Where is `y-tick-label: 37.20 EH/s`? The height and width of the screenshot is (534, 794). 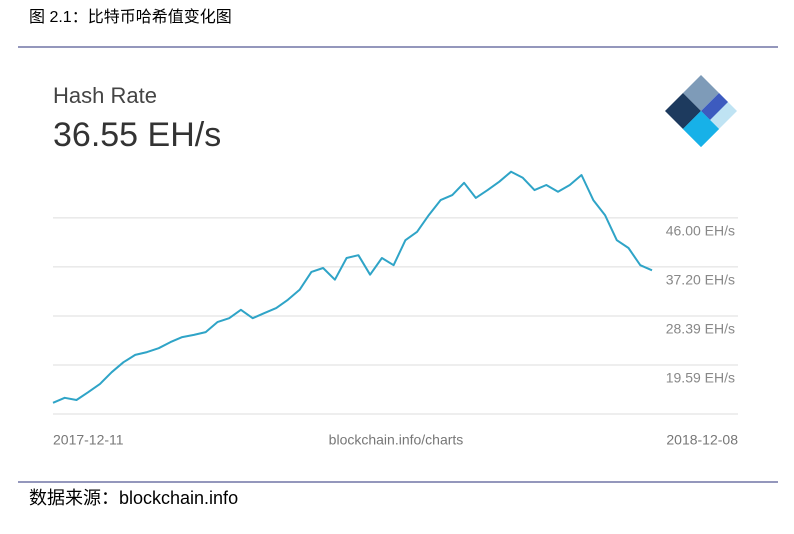
y-tick-label: 37.20 EH/s is located at coordinates (700, 280).